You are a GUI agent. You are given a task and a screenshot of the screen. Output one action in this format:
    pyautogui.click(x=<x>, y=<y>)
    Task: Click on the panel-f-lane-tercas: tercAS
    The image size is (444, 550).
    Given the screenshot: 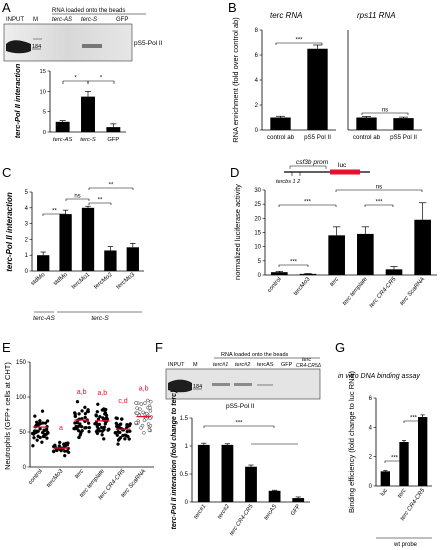 What is the action you would take?
    pyautogui.click(x=265, y=365)
    